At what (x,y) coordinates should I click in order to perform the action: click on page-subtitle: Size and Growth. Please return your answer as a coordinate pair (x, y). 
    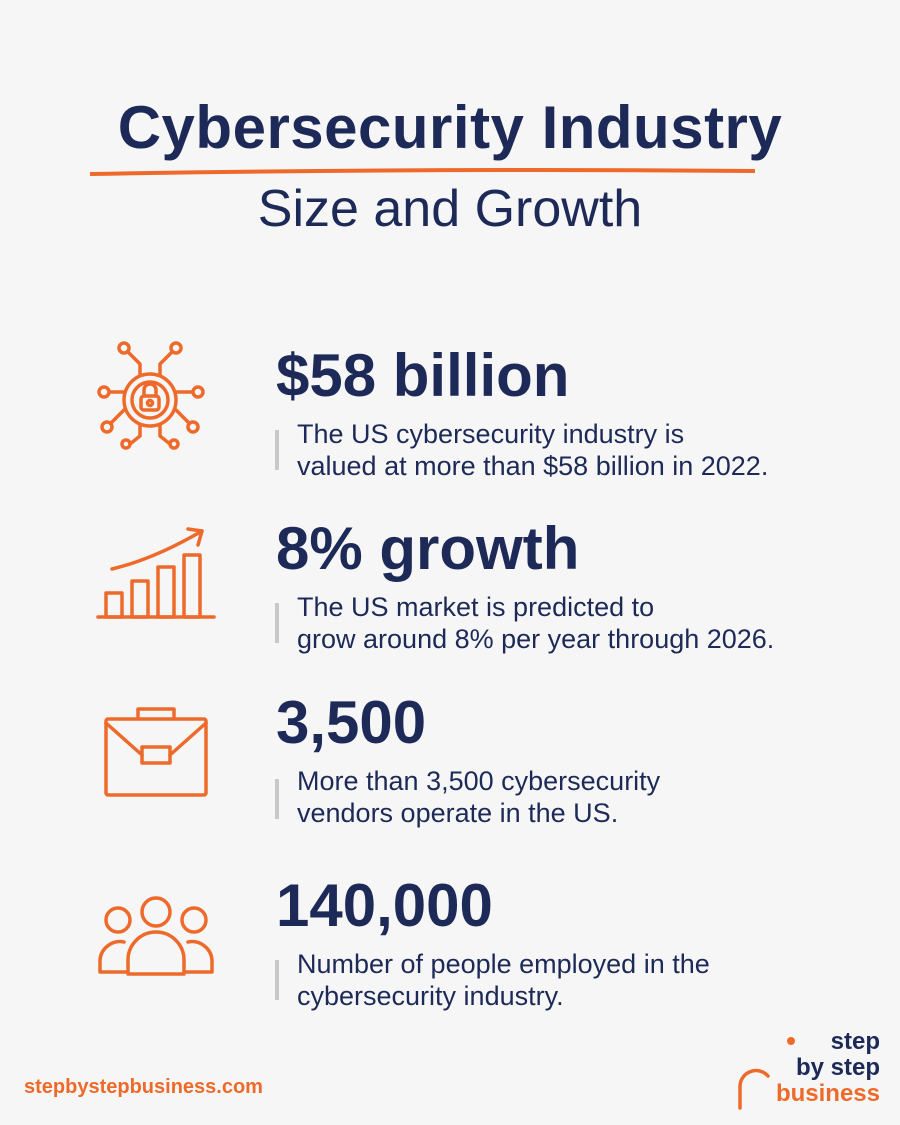
    Looking at the image, I should click on (450, 209).